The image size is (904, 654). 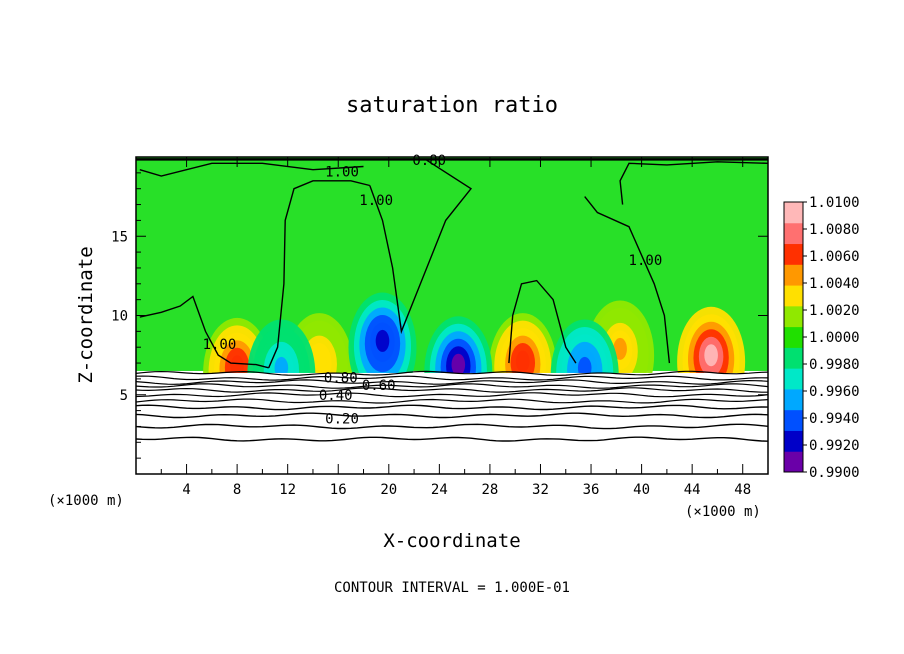 What do you see at coordinates (186, 490) in the screenshot?
I see `x-tick-label-4: 4` at bounding box center [186, 490].